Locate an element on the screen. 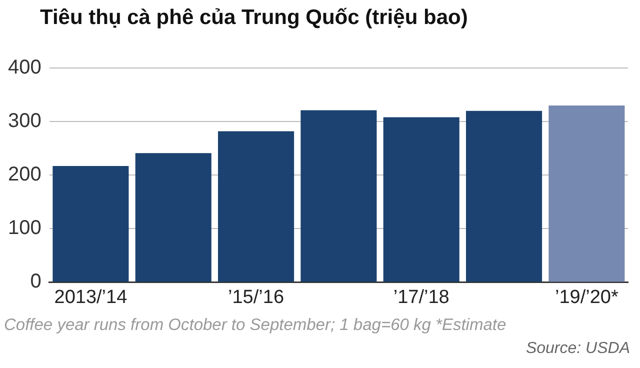 The image size is (640, 368). x-tick-label: ’19/’20* is located at coordinates (586, 297).